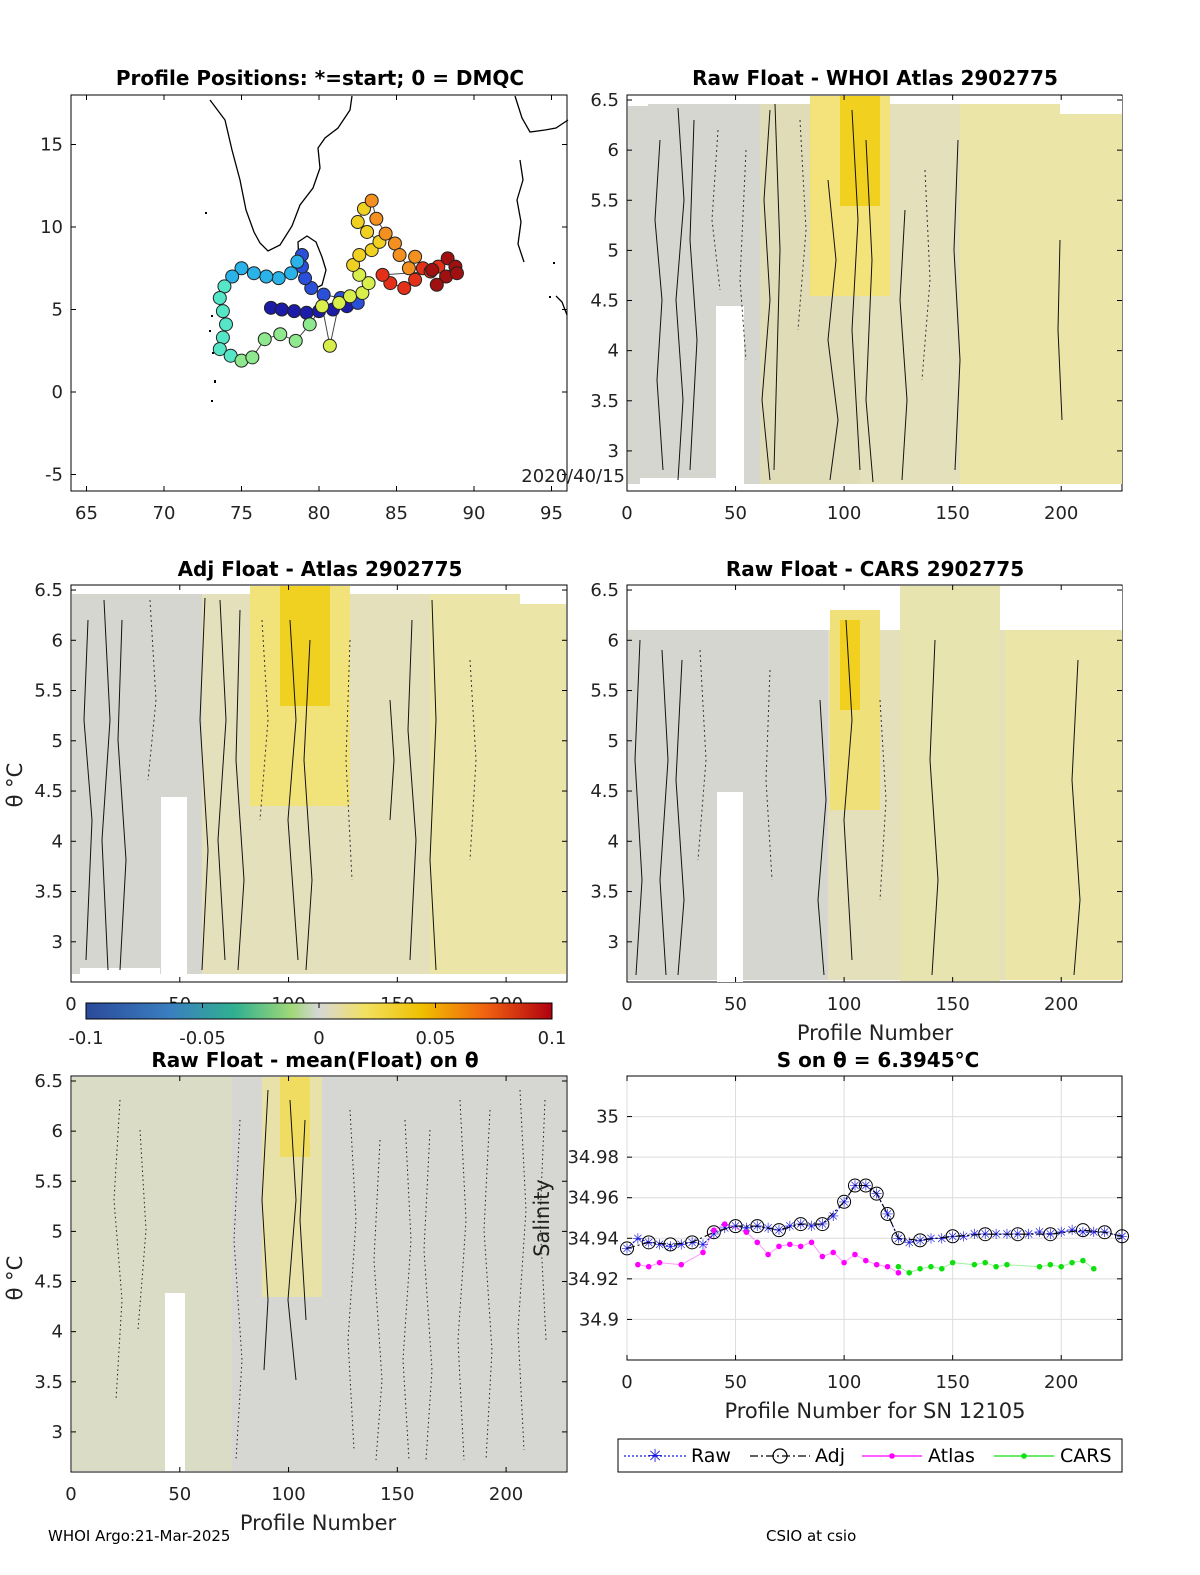 Image resolution: width=1200 pixels, height=1575 pixels. What do you see at coordinates (677, 1456) in the screenshot?
I see `legend-item-raw: ✳ Raw` at bounding box center [677, 1456].